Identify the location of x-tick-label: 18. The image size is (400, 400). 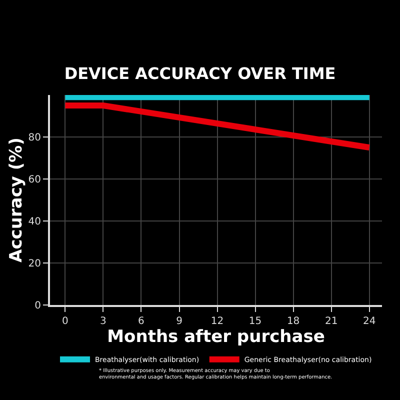
(293, 321).